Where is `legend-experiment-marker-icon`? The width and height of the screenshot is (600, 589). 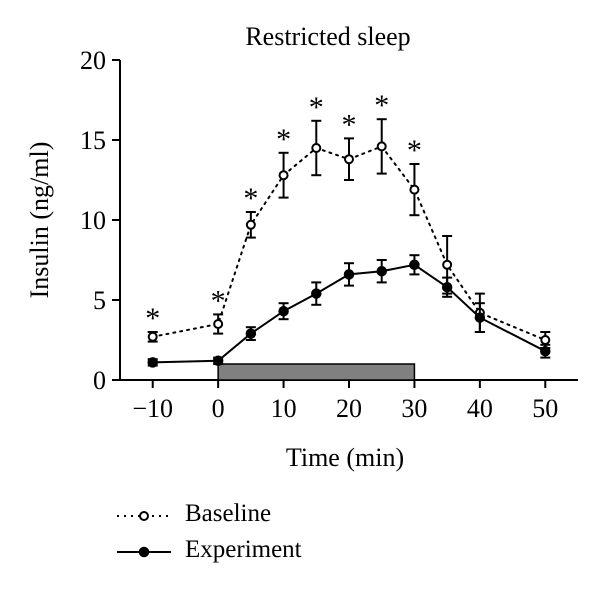
legend-experiment-marker-icon is located at coordinates (144, 552).